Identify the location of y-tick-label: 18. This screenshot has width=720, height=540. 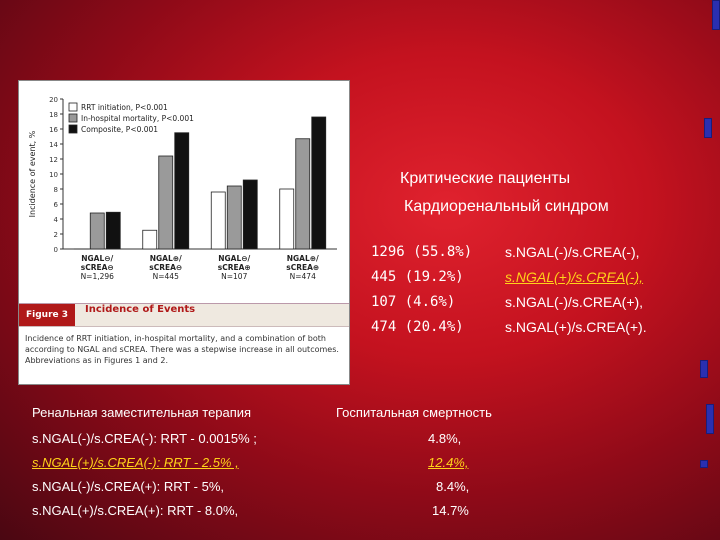
(53, 115).